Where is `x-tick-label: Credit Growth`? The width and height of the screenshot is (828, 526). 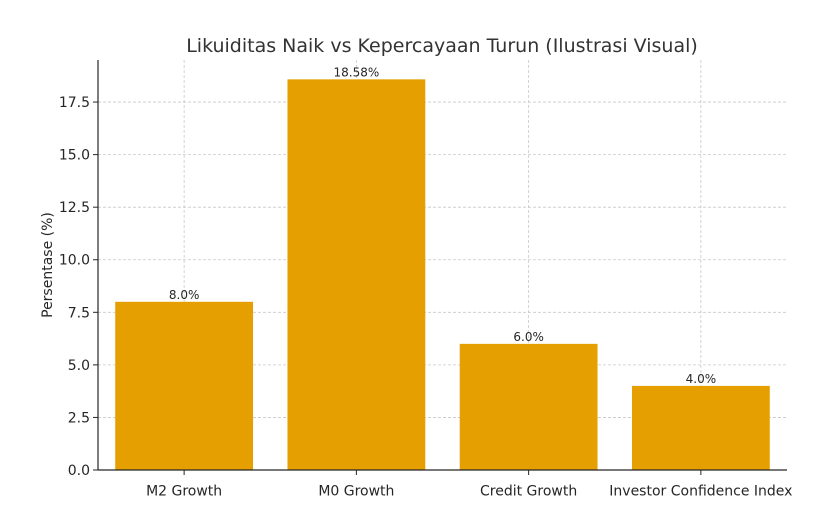
x-tick-label: Credit Growth is located at coordinates (528, 492).